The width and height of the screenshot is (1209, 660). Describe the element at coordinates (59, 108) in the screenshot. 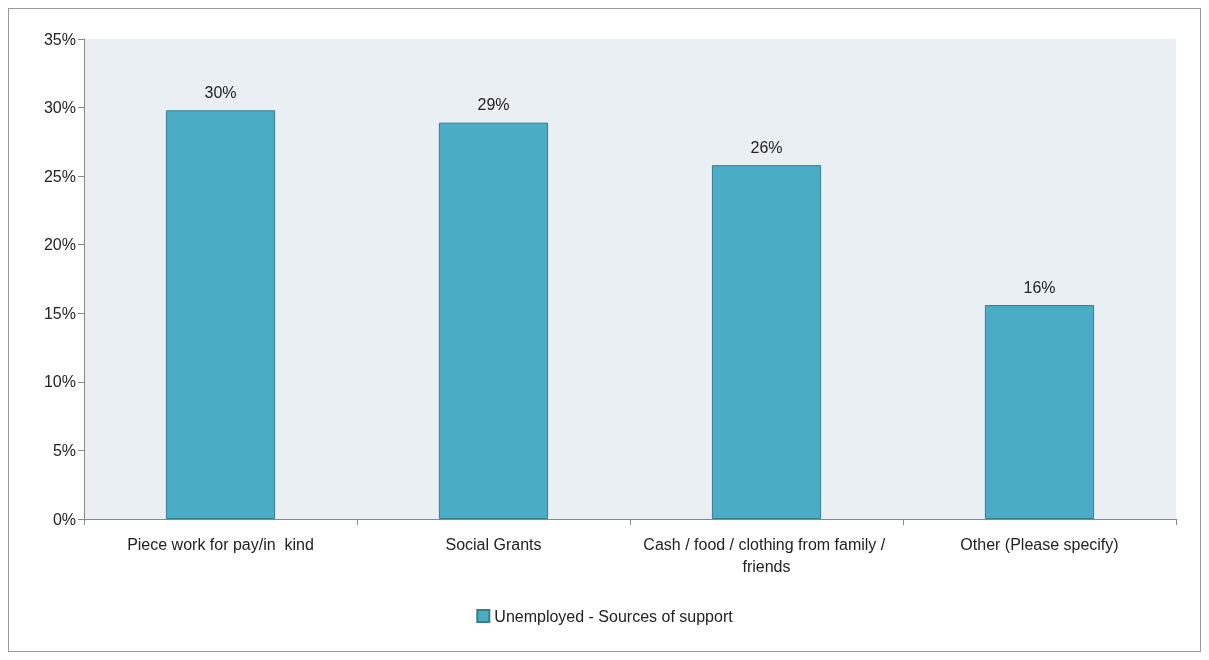

I see `y-tick-label: 30%` at that location.